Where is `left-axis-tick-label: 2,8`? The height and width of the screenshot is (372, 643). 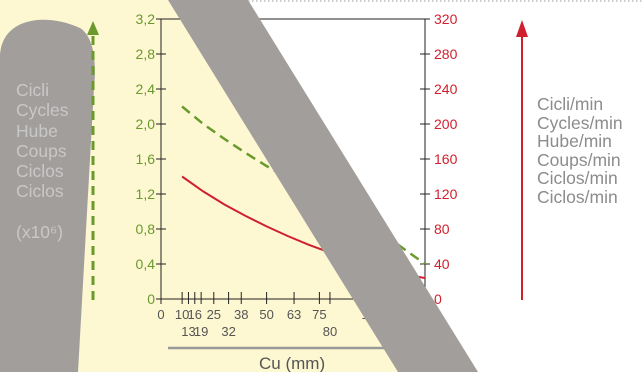 left-axis-tick-label: 2,8 is located at coordinates (146, 54).